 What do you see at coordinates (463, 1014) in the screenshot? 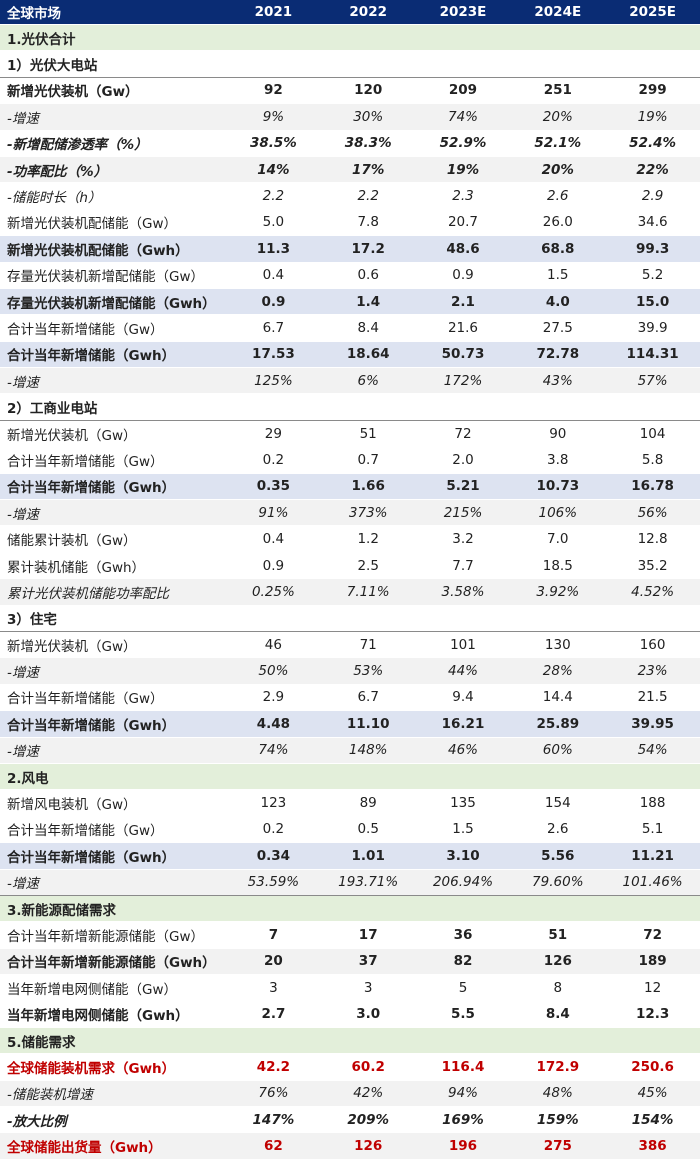
I see `table-cell: 5.5` at bounding box center [463, 1014].